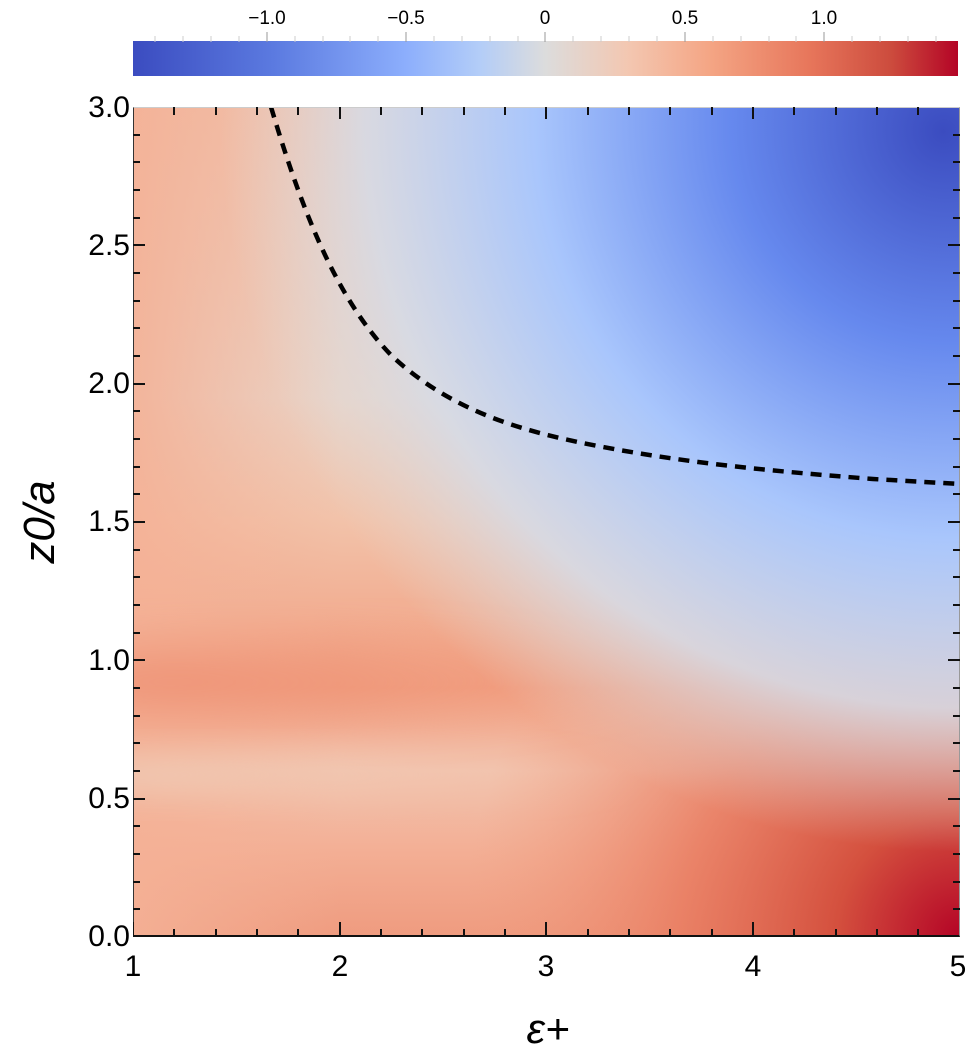  I want to click on colorbar-tick-label: 0, so click(545, 18).